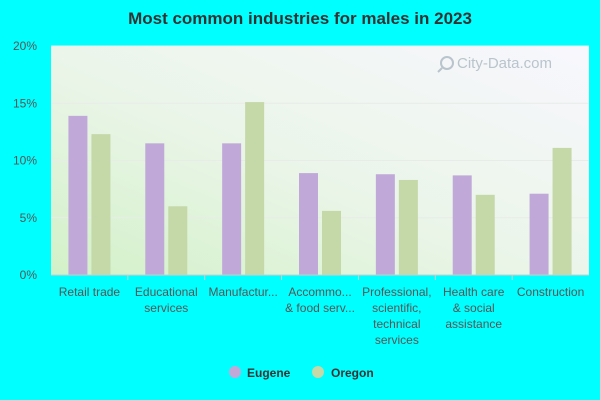  Describe the element at coordinates (29, 275) in the screenshot. I see `y-tick-label: 0%` at that location.